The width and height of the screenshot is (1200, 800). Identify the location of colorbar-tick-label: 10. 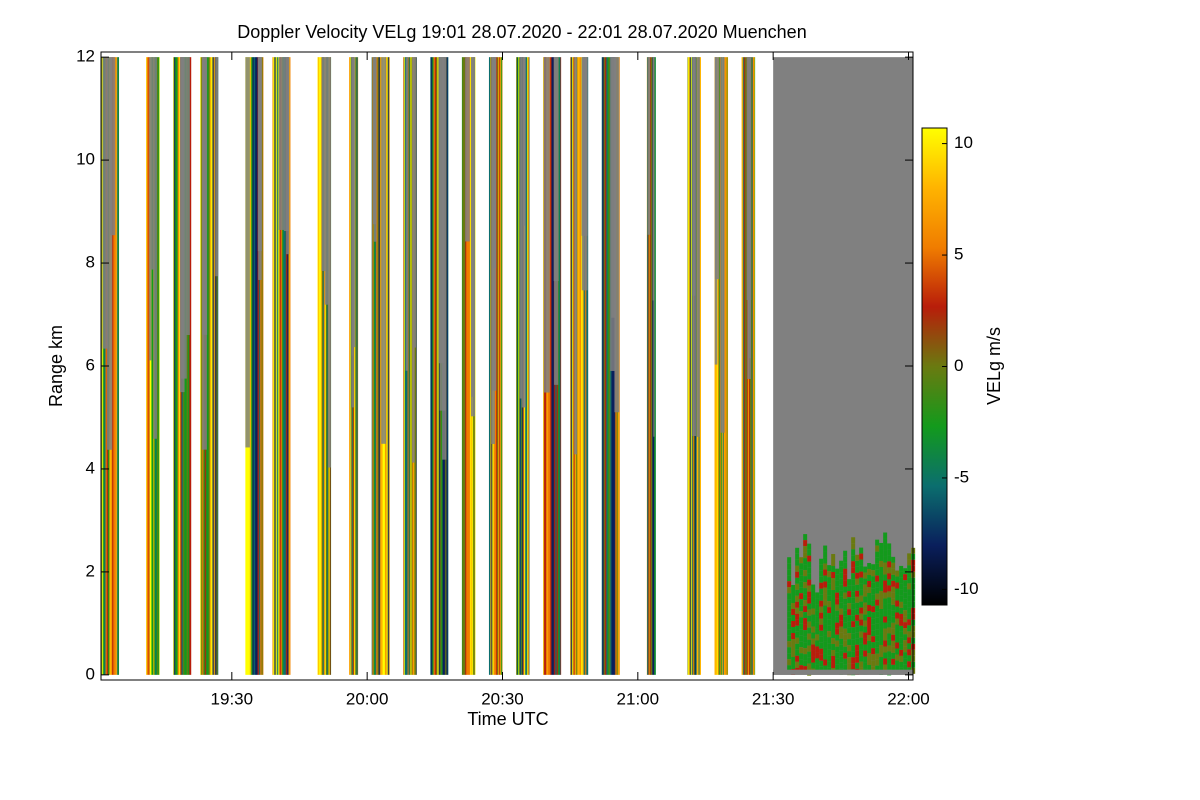
(963, 142).